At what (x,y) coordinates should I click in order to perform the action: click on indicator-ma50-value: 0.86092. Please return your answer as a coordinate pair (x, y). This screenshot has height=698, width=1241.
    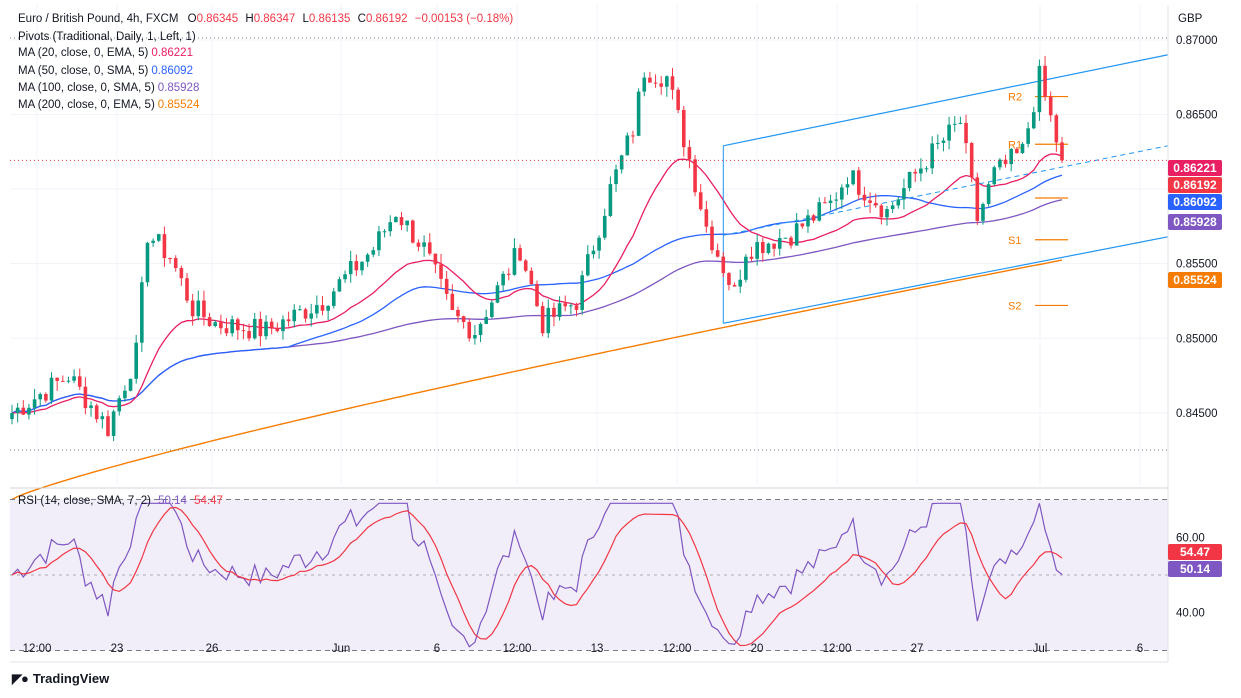
    Looking at the image, I should click on (172, 71).